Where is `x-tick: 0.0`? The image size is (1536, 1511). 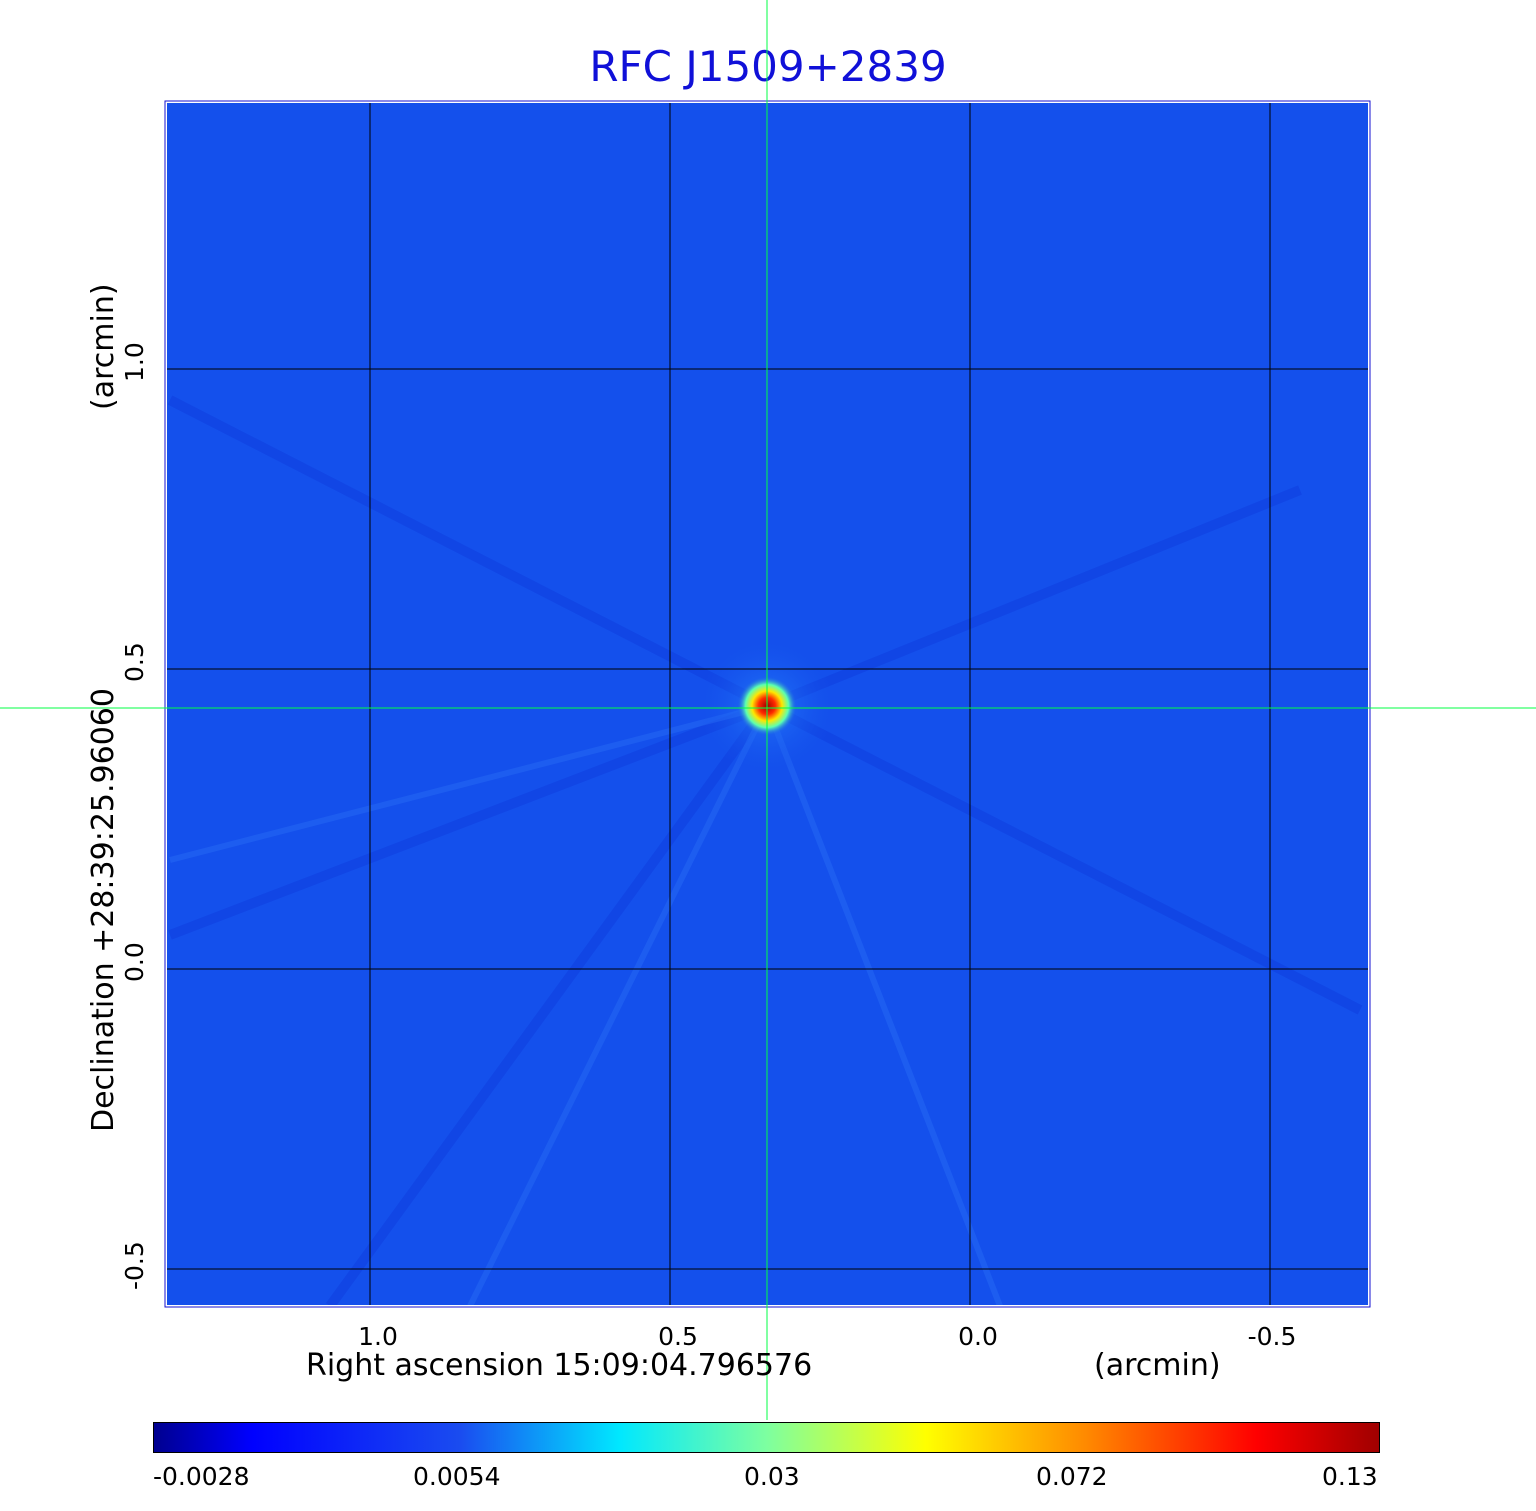
x-tick: 0.0 is located at coordinates (978, 1336).